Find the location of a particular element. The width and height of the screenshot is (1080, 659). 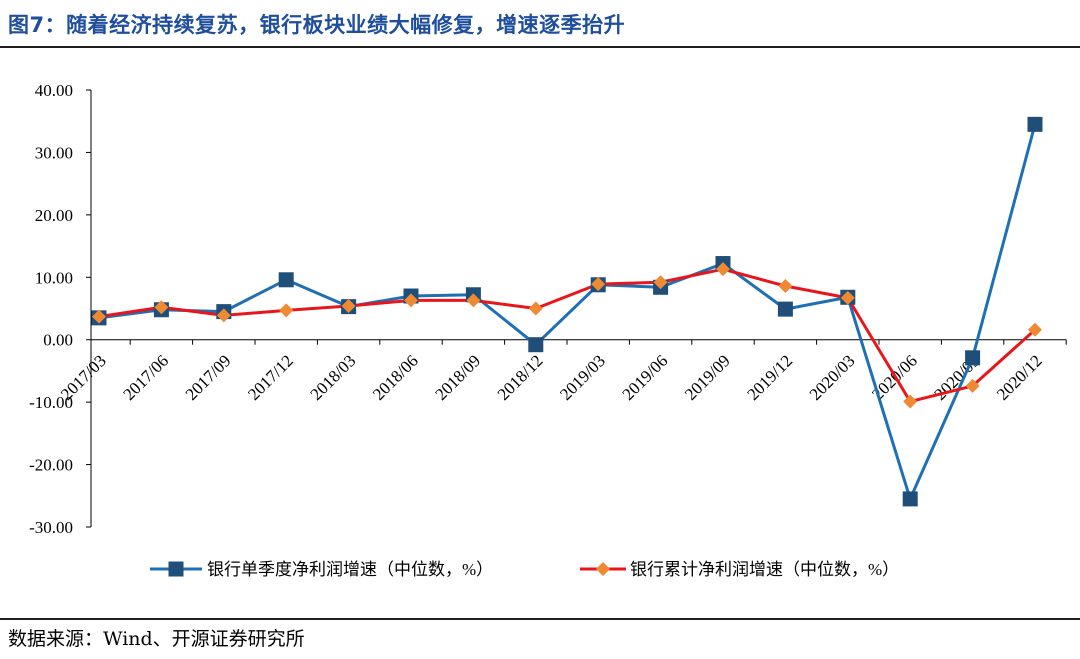

legend-series-1-marker is located at coordinates (176, 569).